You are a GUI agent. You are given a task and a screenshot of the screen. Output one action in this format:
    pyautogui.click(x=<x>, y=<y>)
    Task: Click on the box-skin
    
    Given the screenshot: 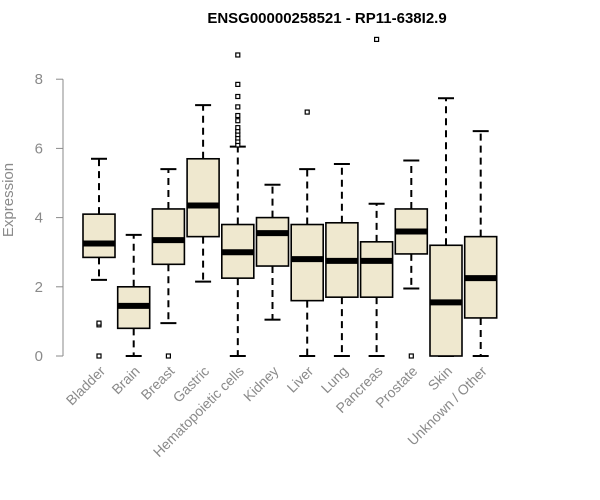 What is the action you would take?
    pyautogui.click(x=446, y=227)
    